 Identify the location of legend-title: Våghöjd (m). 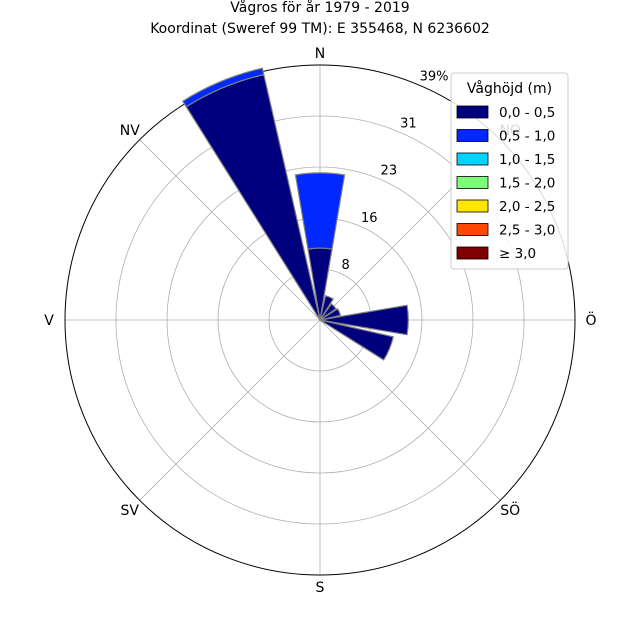
(509, 88).